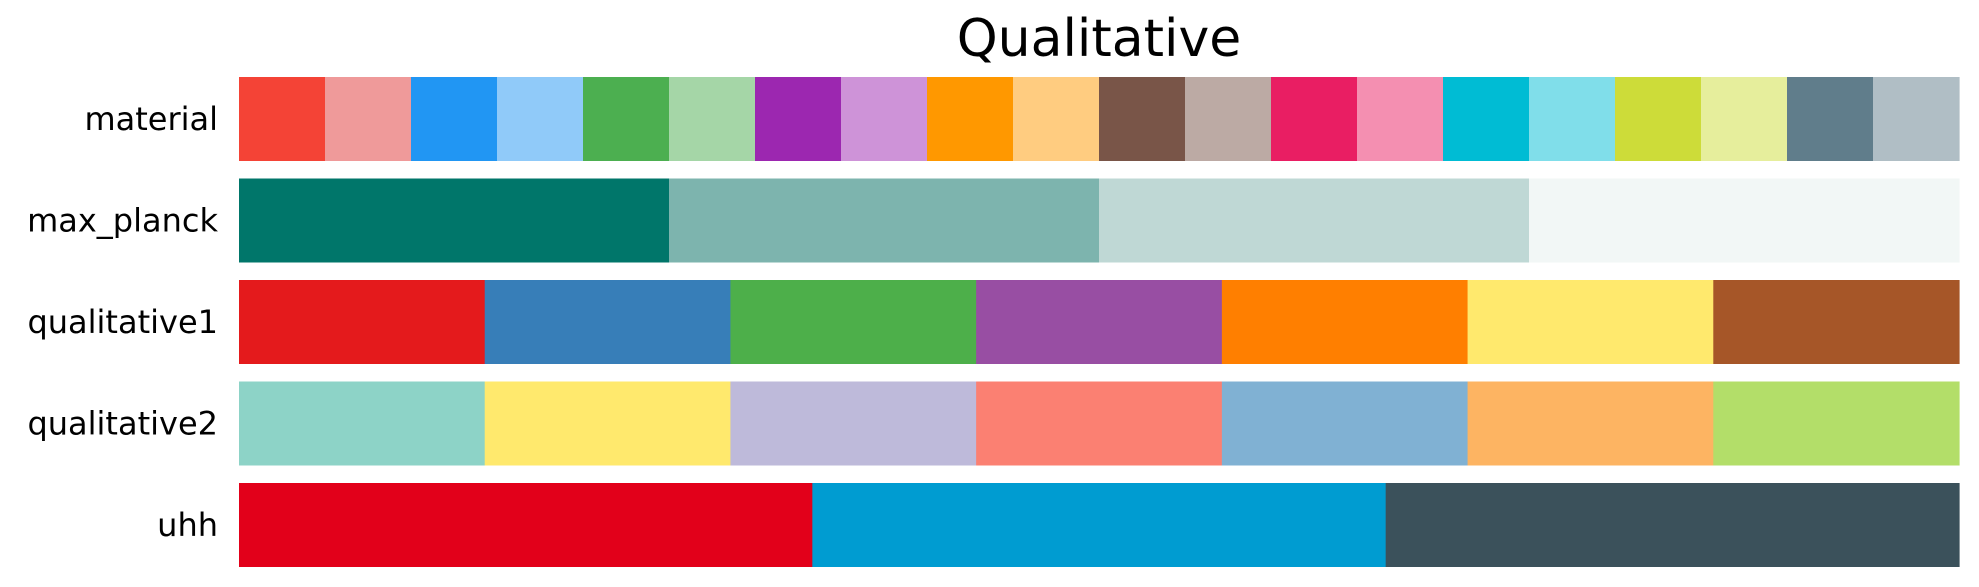 The width and height of the screenshot is (1979, 587). What do you see at coordinates (122, 424) in the screenshot?
I see `colormap-label: qualitative2` at bounding box center [122, 424].